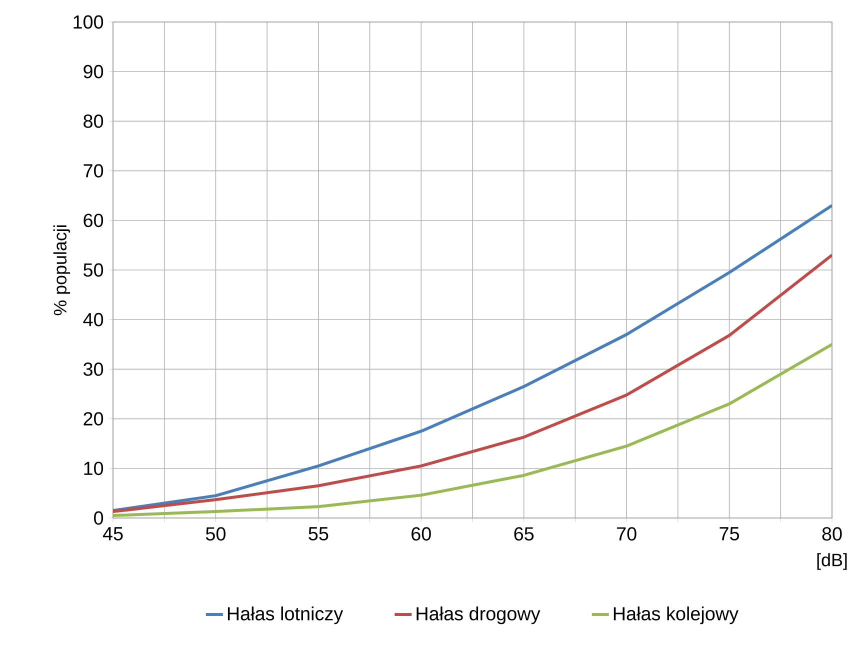 The image size is (867, 658). Describe the element at coordinates (216, 534) in the screenshot. I see `x-tick-label: 50` at that location.